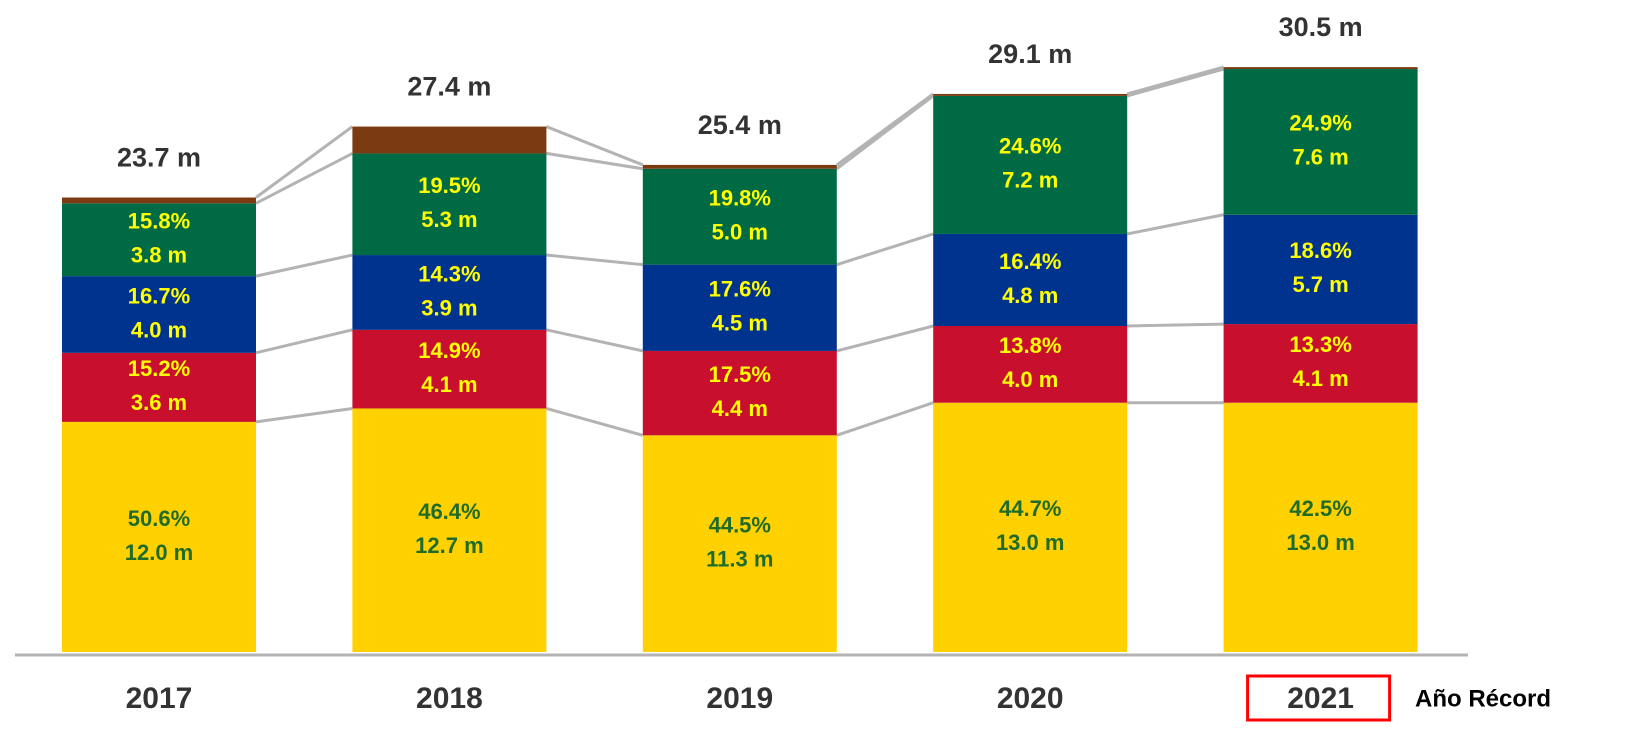  What do you see at coordinates (159, 158) in the screenshot?
I see `total-label: 23.7 m` at bounding box center [159, 158].